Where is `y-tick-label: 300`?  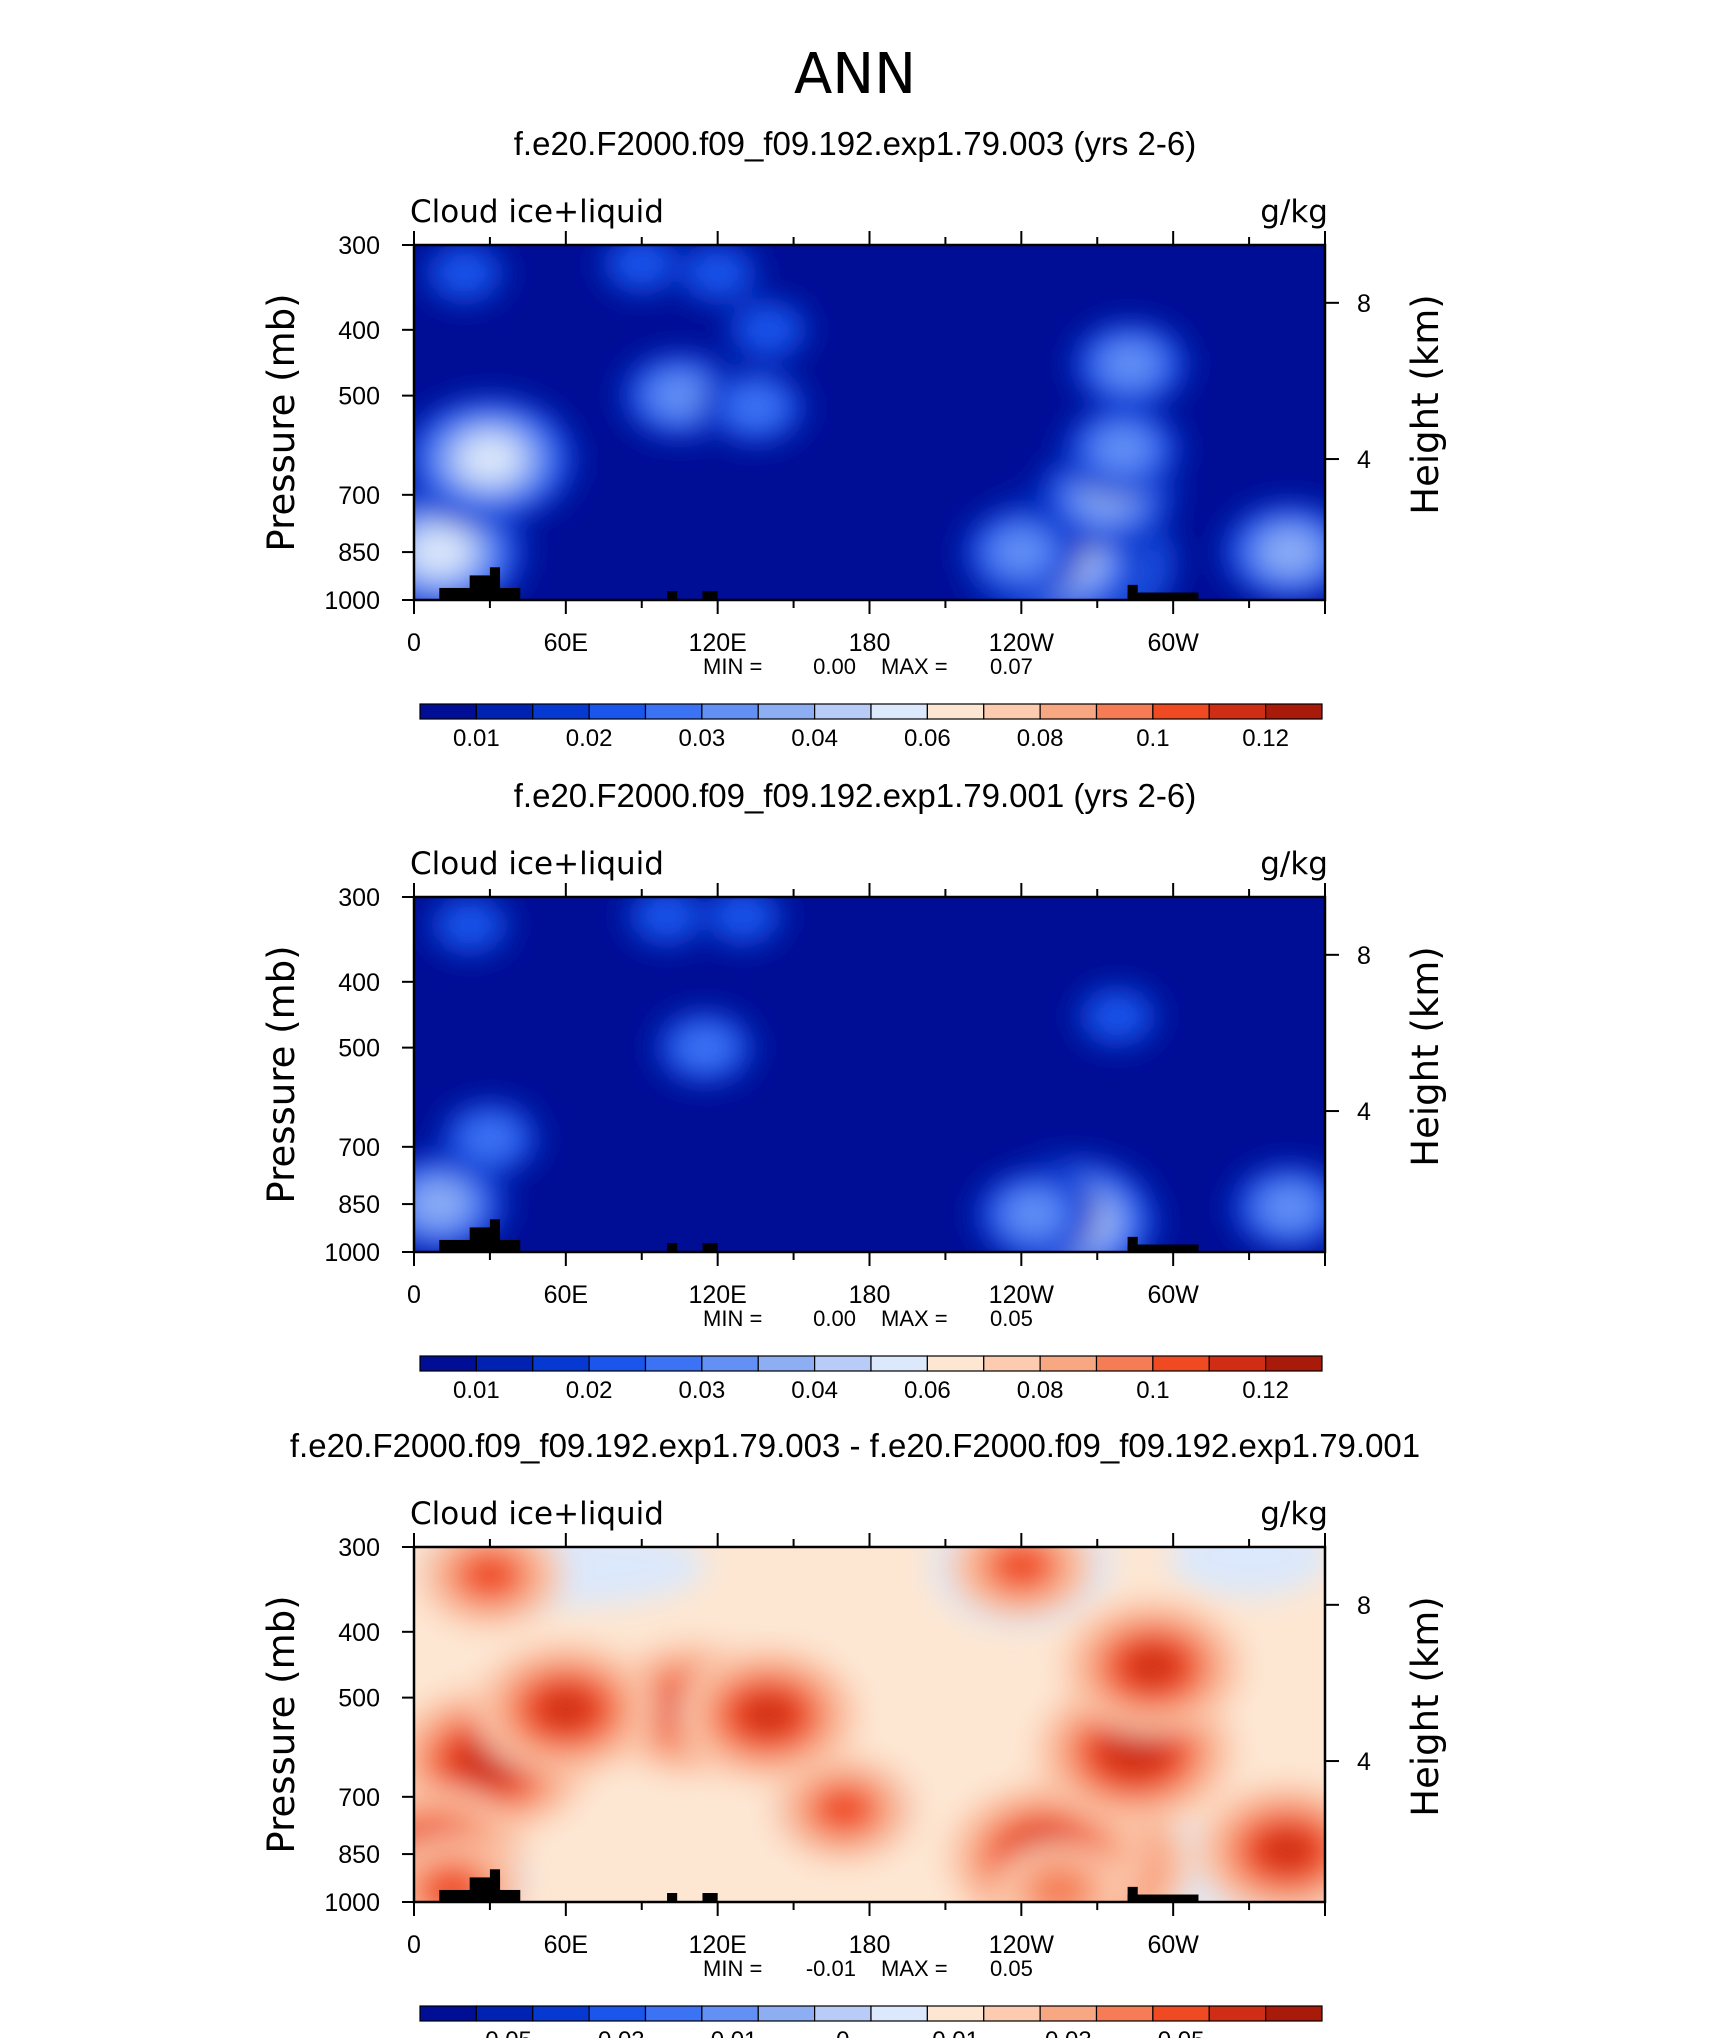 y-tick-label: 300 is located at coordinates (359, 898).